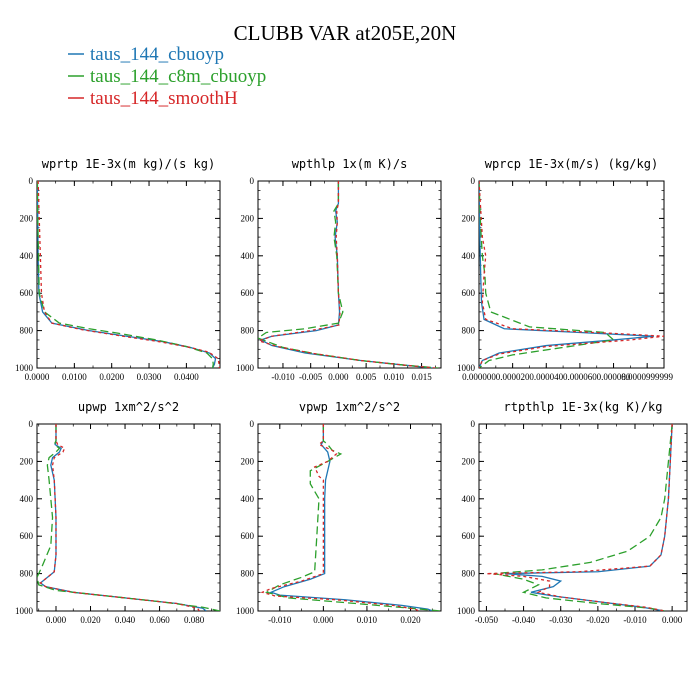 This screenshot has width=700, height=700. What do you see at coordinates (580, 377) in the screenshot?
I see `x-tick-label: 0.000060` at bounding box center [580, 377].